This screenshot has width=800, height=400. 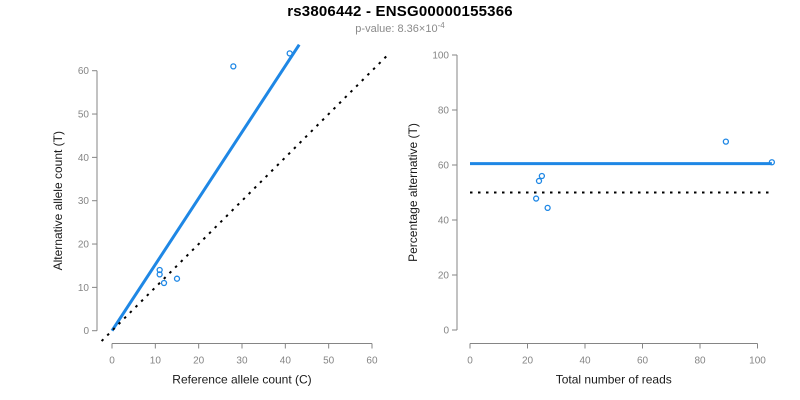 What do you see at coordinates (440, 56) in the screenshot?
I see `y-tick-label: 100` at bounding box center [440, 56].